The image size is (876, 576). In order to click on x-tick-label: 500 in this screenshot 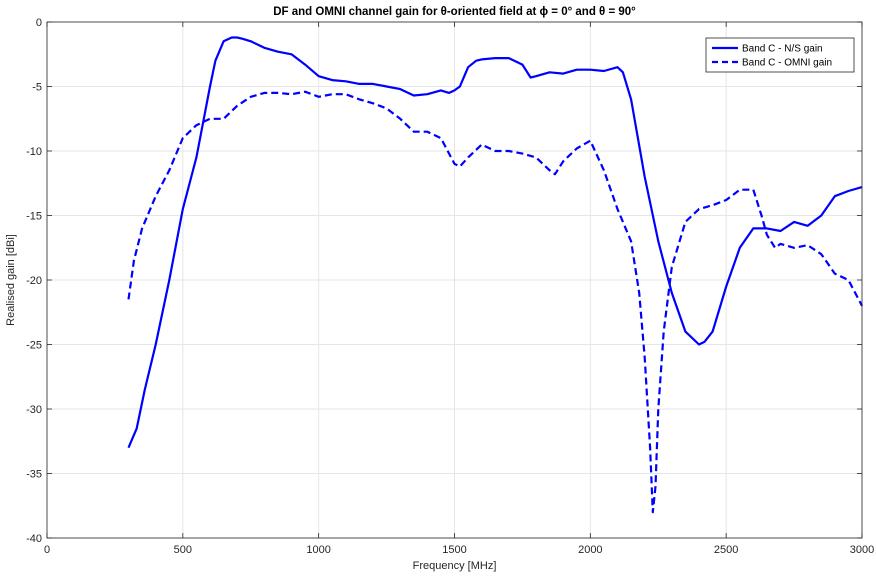, I will do `click(183, 550)`.